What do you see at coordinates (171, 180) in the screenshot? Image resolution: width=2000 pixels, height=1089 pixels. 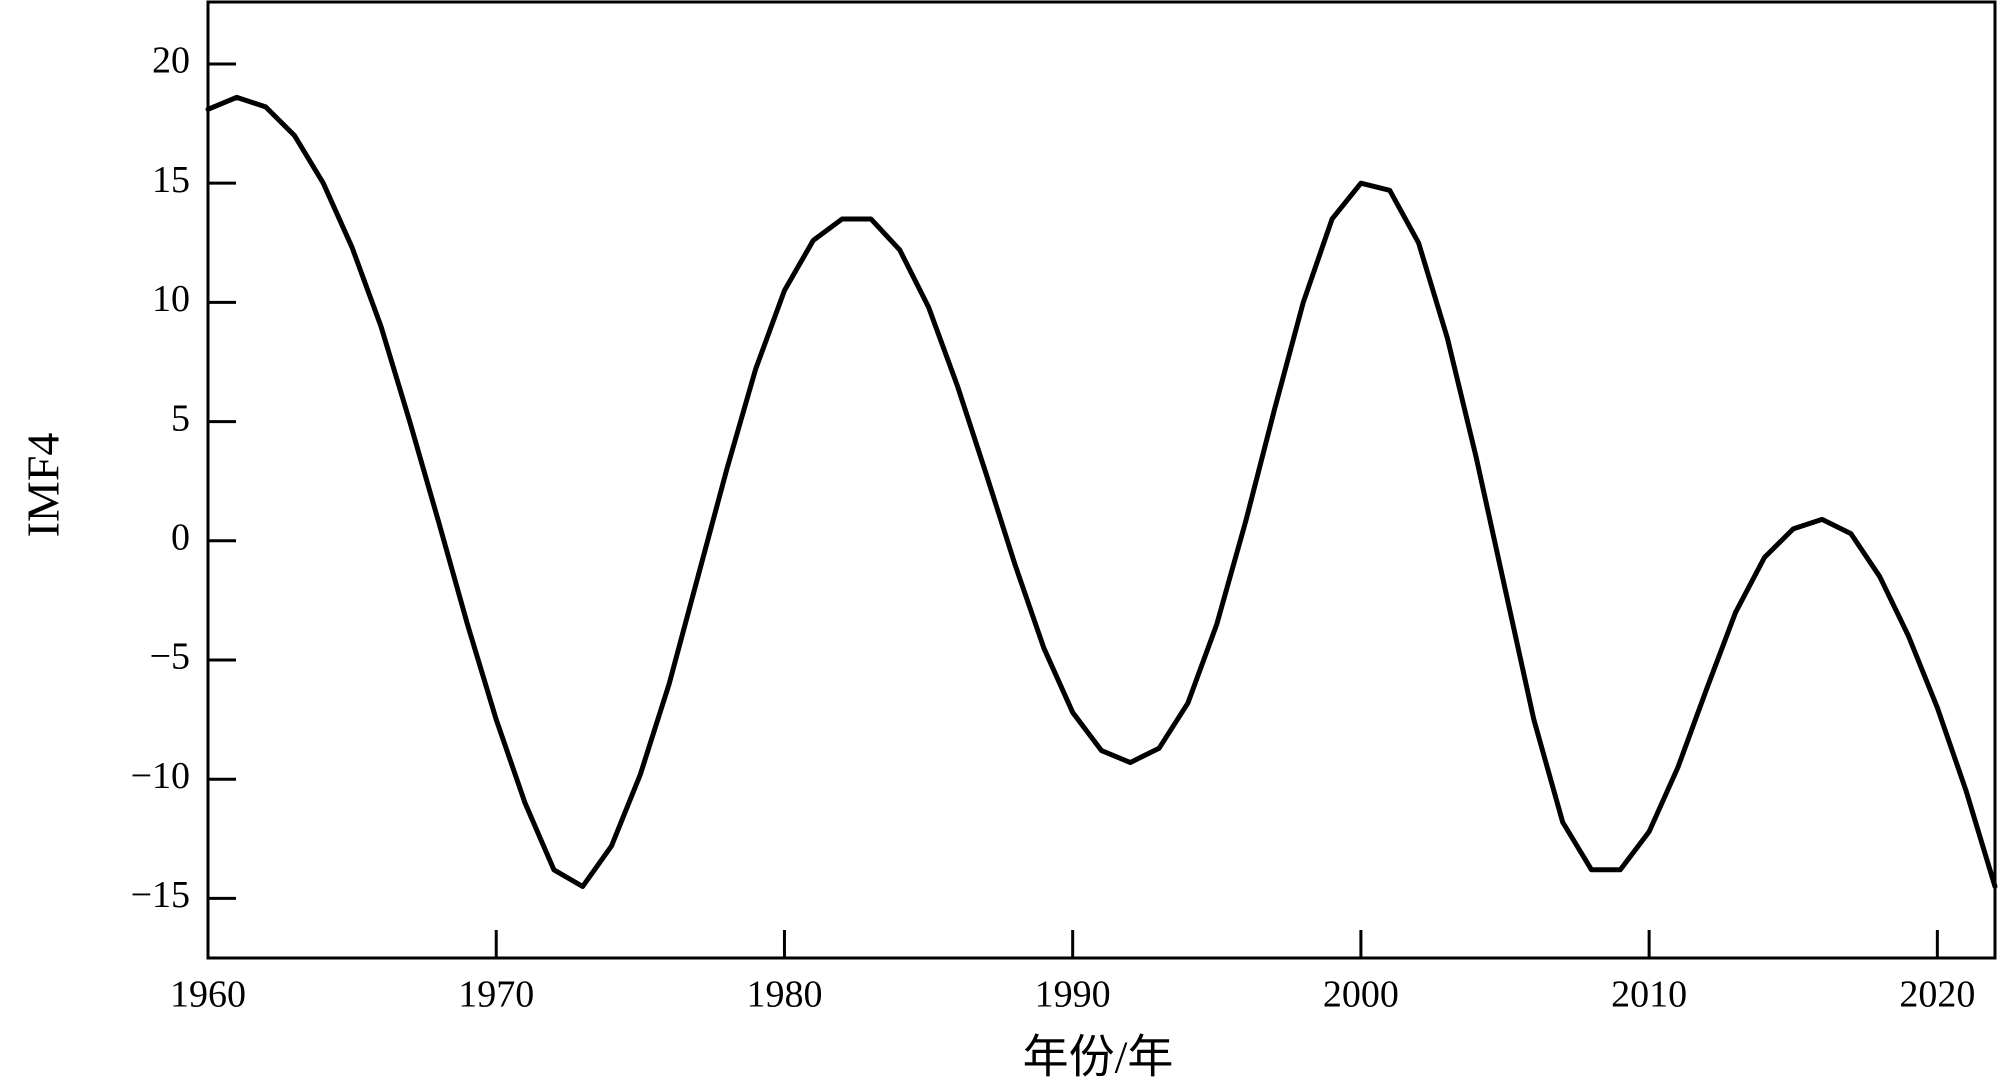 I see `y-tick-label: 15` at bounding box center [171, 180].